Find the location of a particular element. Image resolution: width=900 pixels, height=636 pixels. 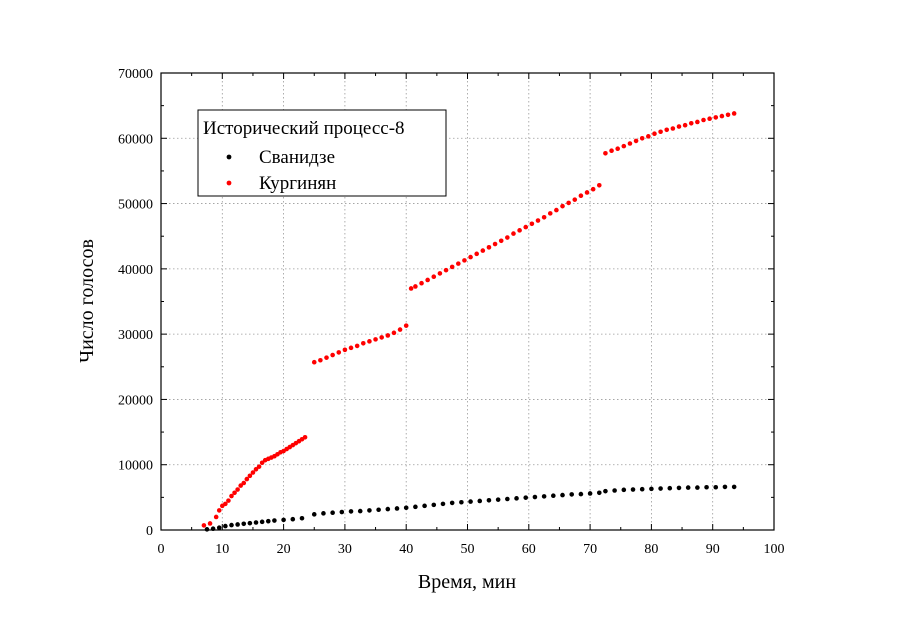

legend-box is located at coordinates (322, 153).